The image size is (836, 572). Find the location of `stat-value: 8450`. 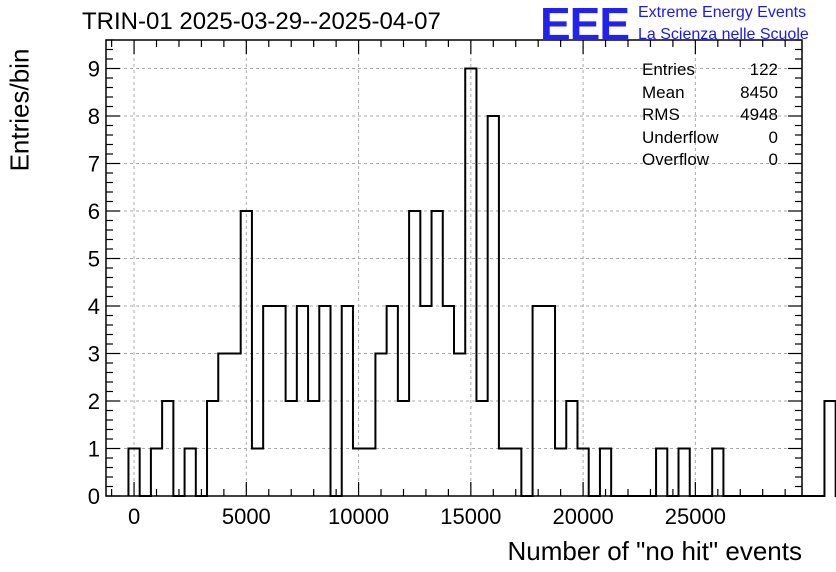

stat-value: 8450 is located at coordinates (759, 92).